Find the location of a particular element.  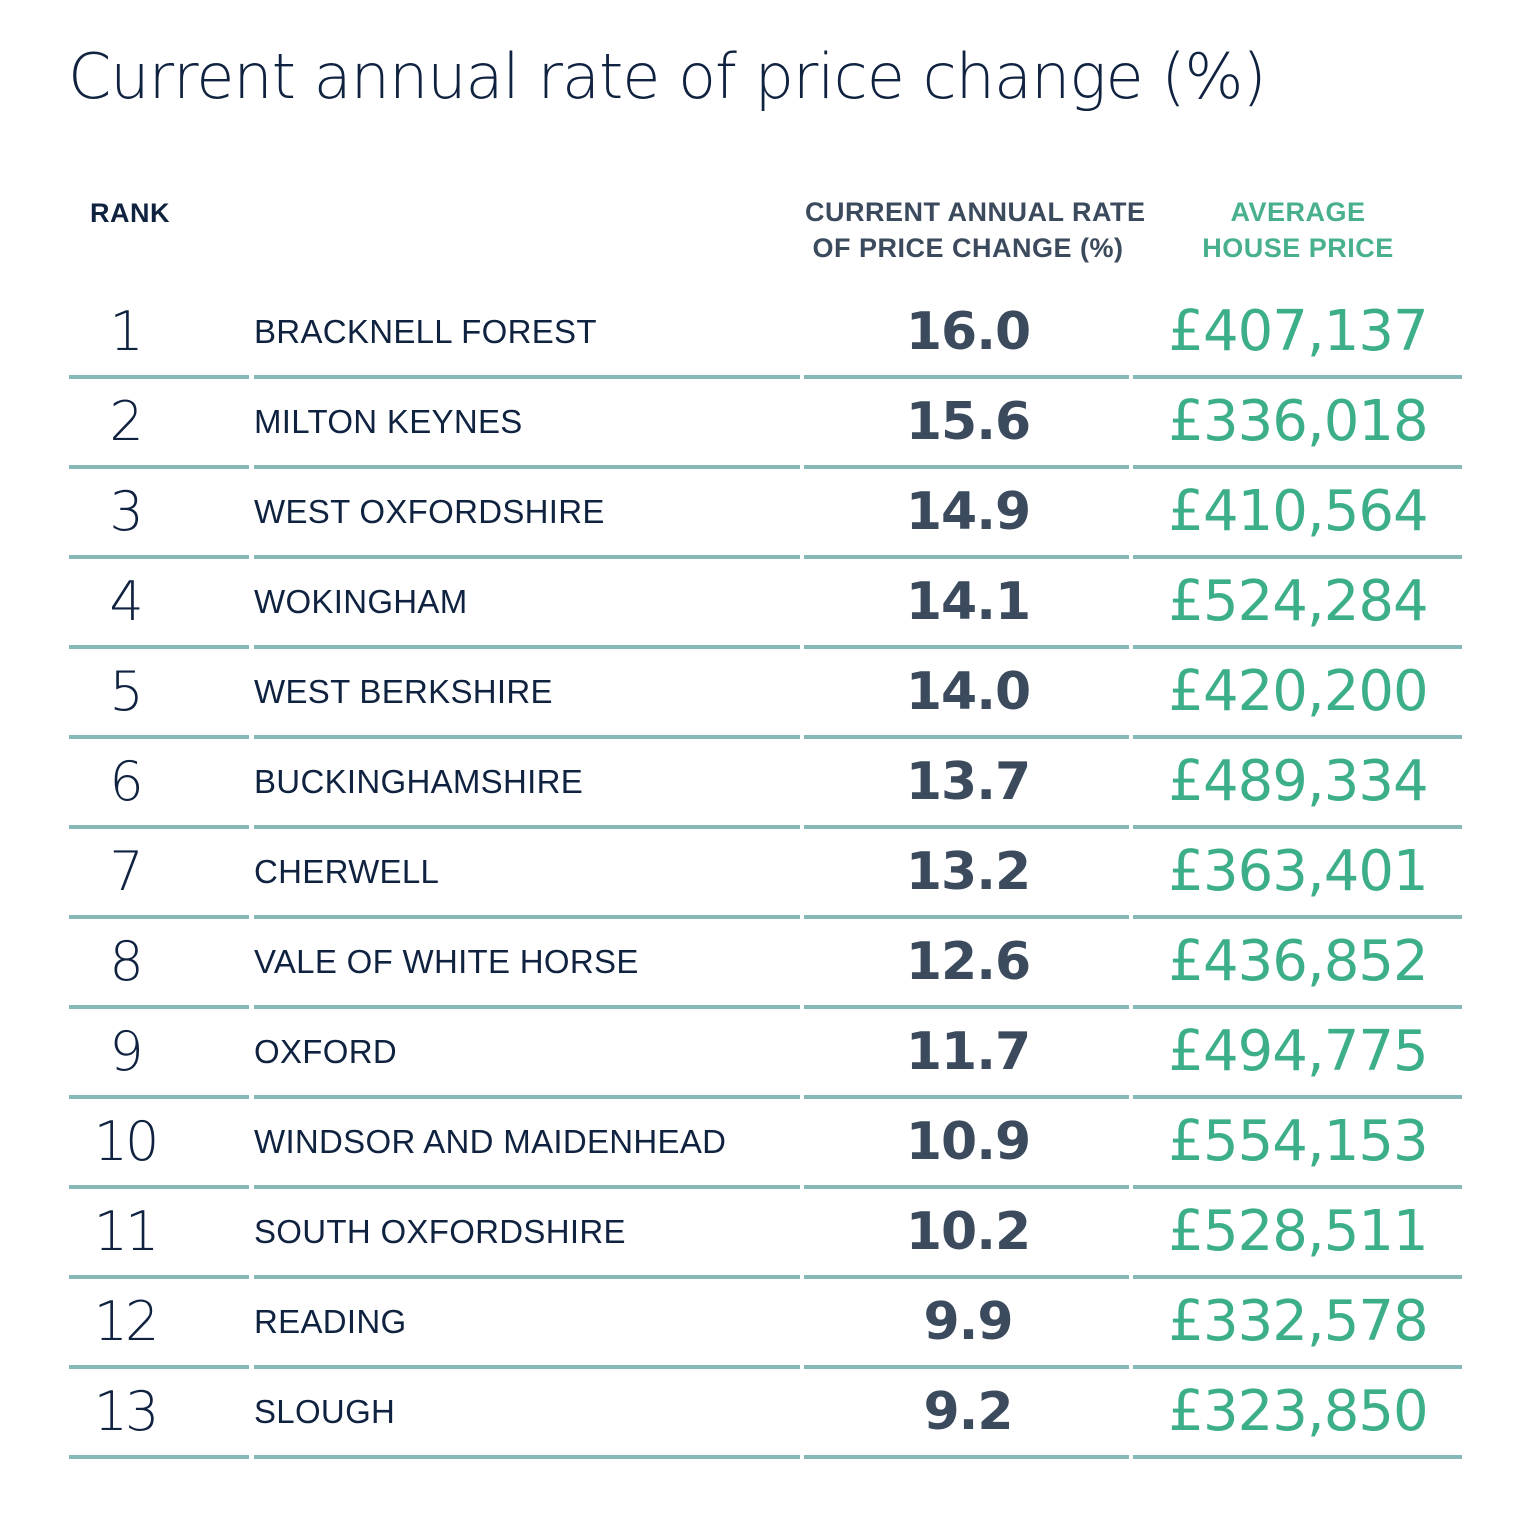

area-name-cell: VALE OF WHITE HORSE is located at coordinates (446, 961).